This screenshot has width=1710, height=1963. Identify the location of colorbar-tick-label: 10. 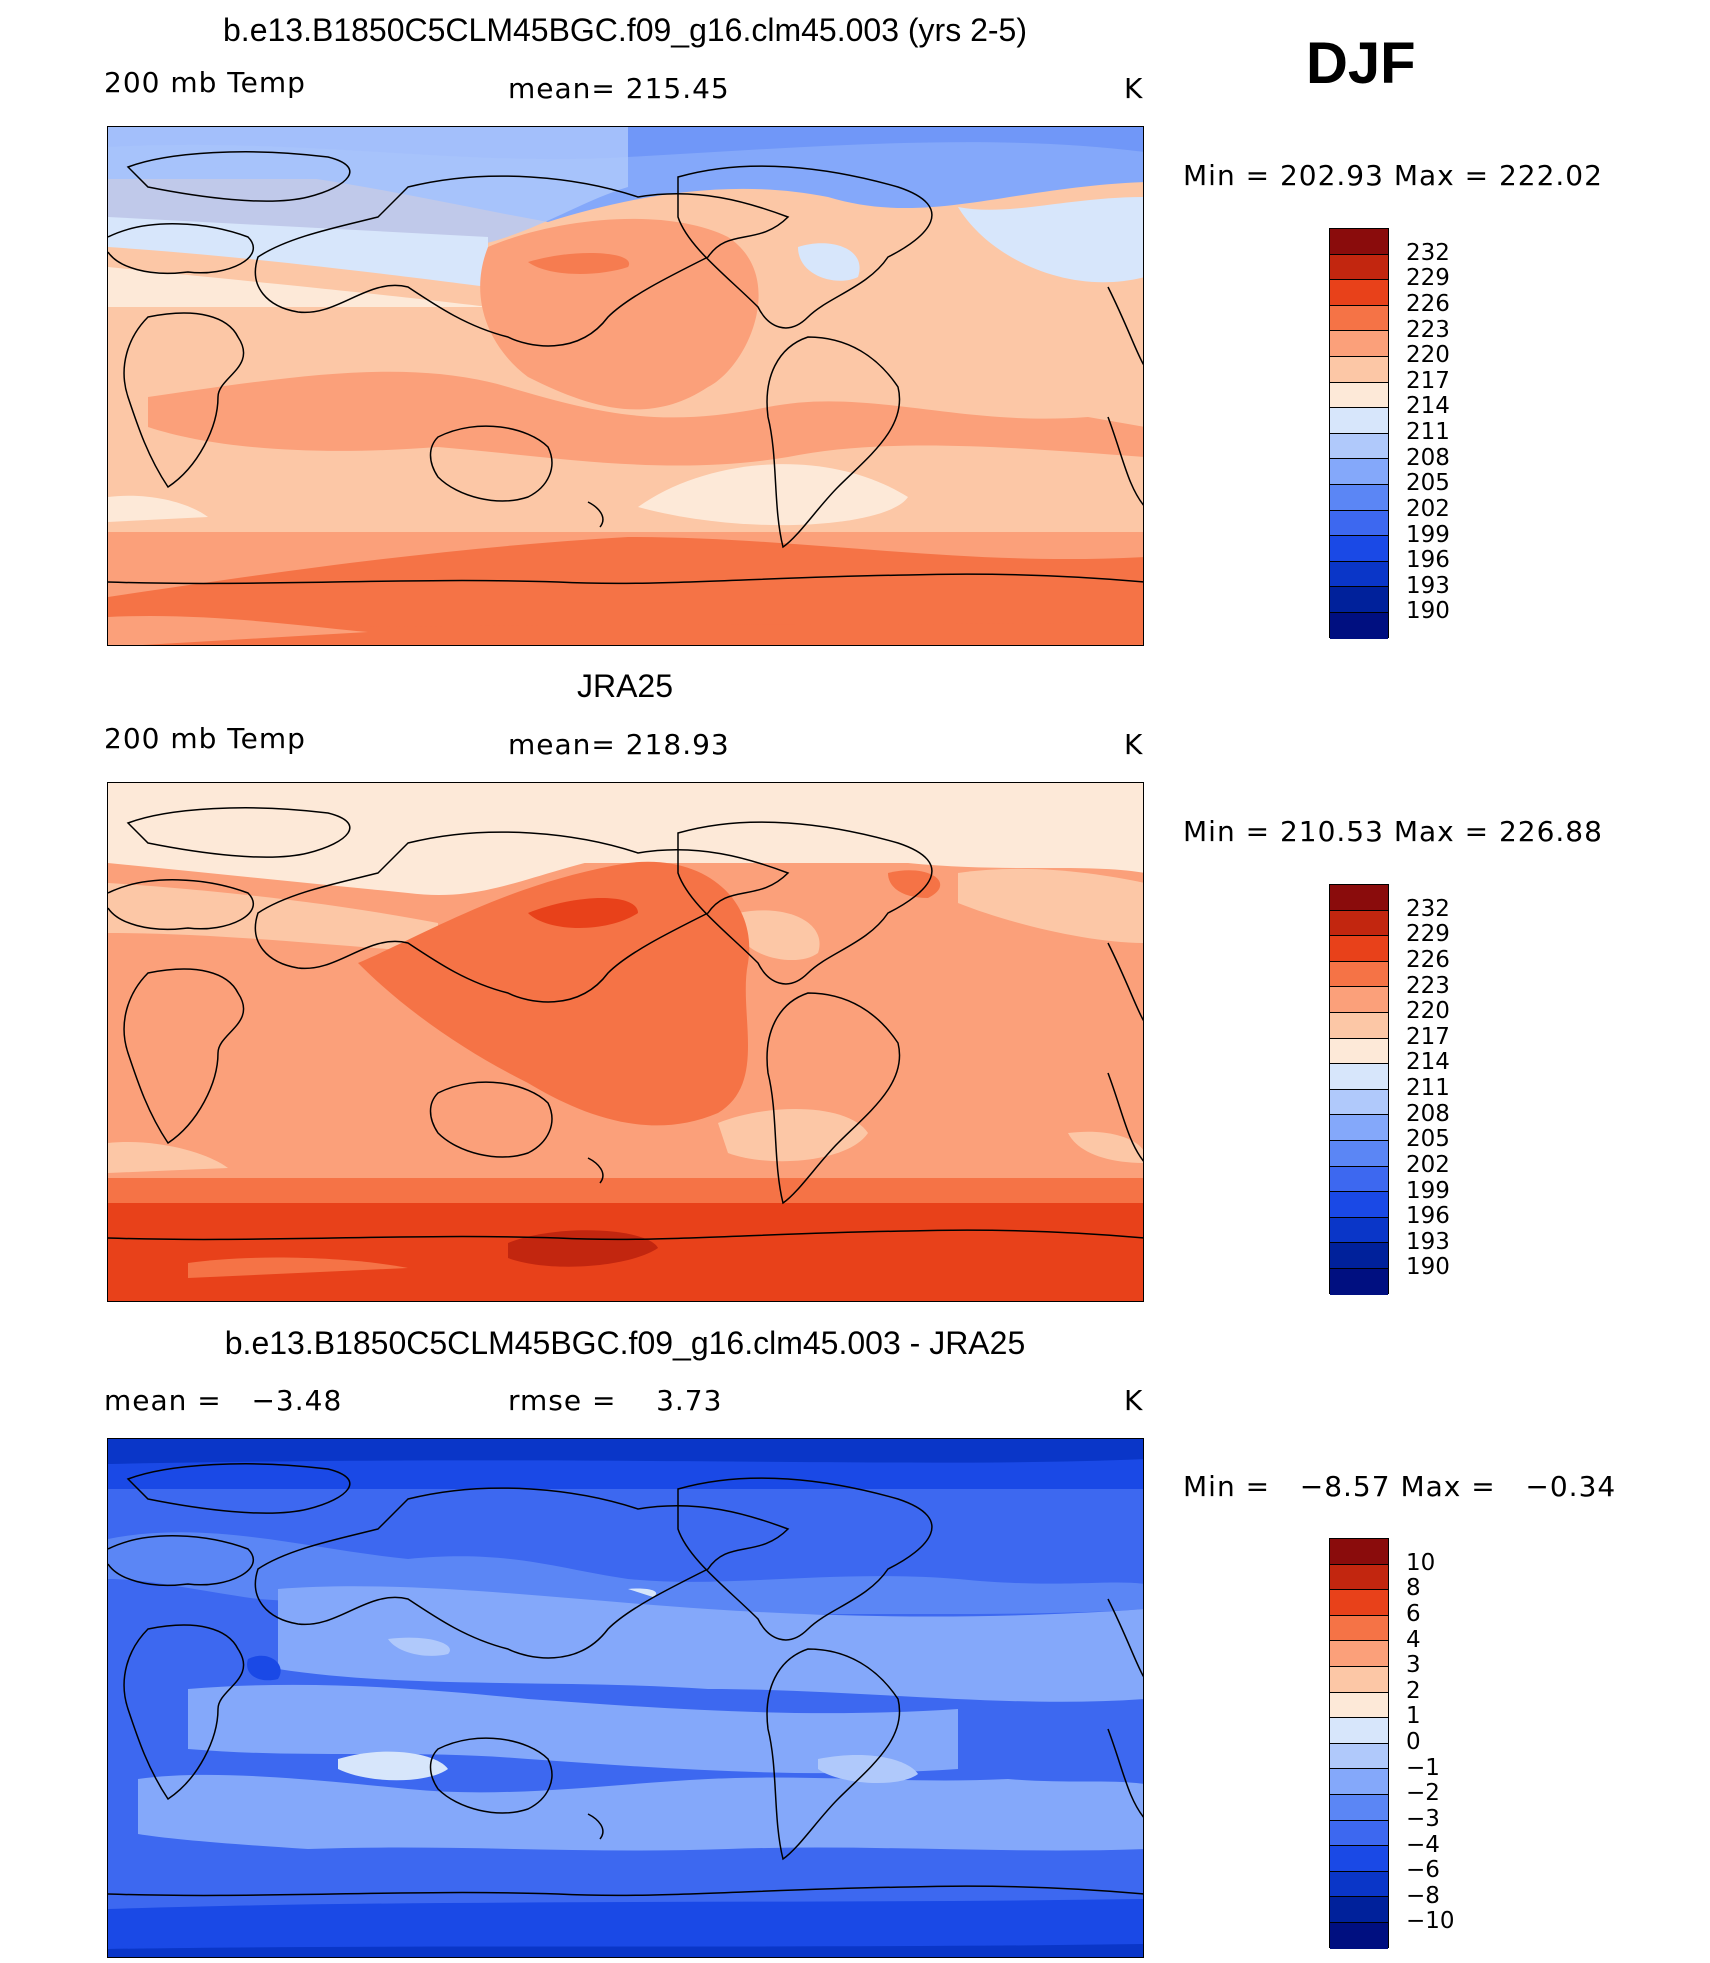
(1421, 1562).